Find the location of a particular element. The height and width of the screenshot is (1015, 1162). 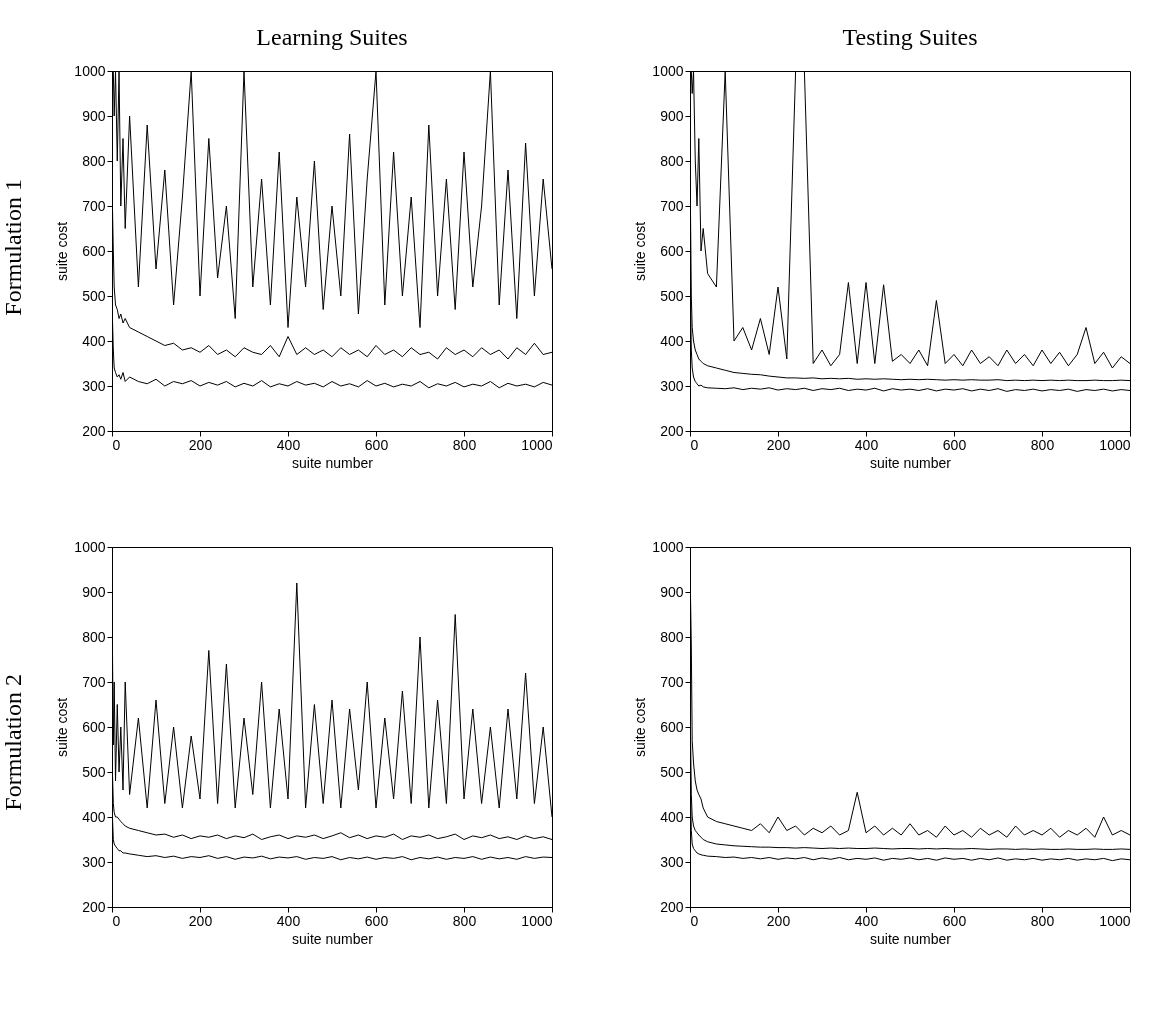

chart-title: Learning Suites is located at coordinates (332, 36).